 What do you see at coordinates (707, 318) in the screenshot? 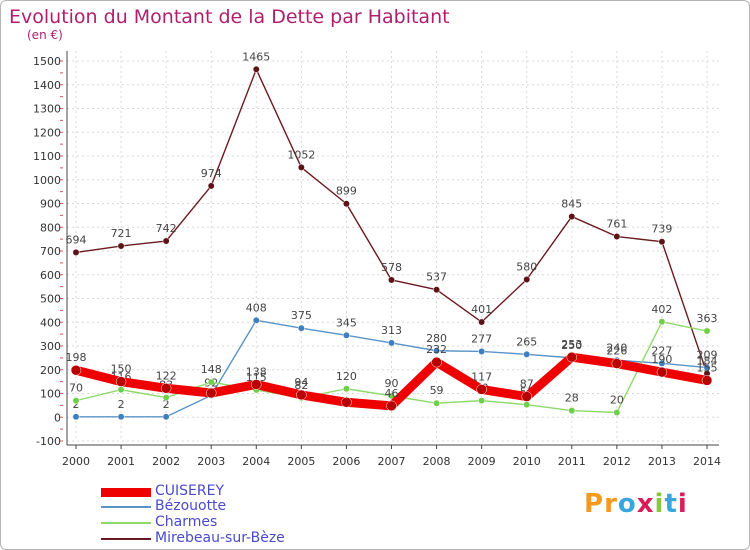
I see `data-label-charmes: 363` at bounding box center [707, 318].